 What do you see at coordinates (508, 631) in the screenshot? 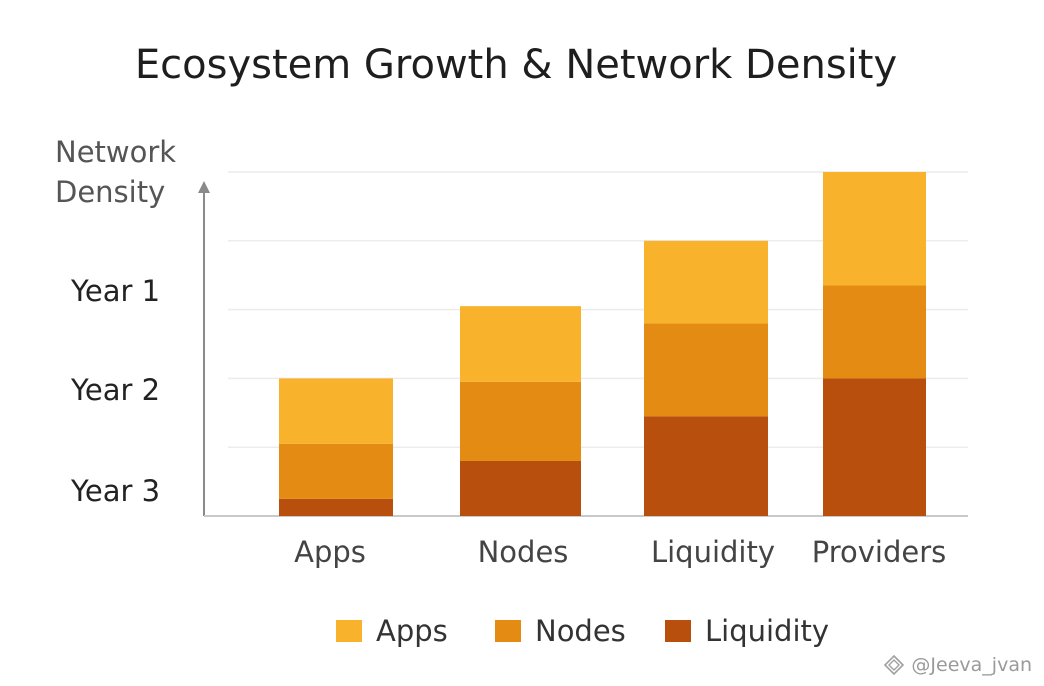
I see `legend-swatch-nodes` at bounding box center [508, 631].